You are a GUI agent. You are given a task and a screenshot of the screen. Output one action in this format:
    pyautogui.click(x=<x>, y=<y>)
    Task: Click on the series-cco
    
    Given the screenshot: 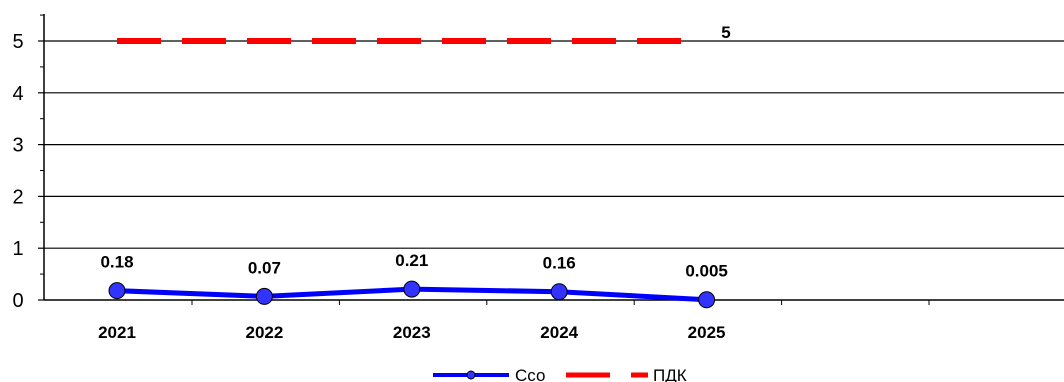 What is the action you would take?
    pyautogui.click(x=412, y=294)
    